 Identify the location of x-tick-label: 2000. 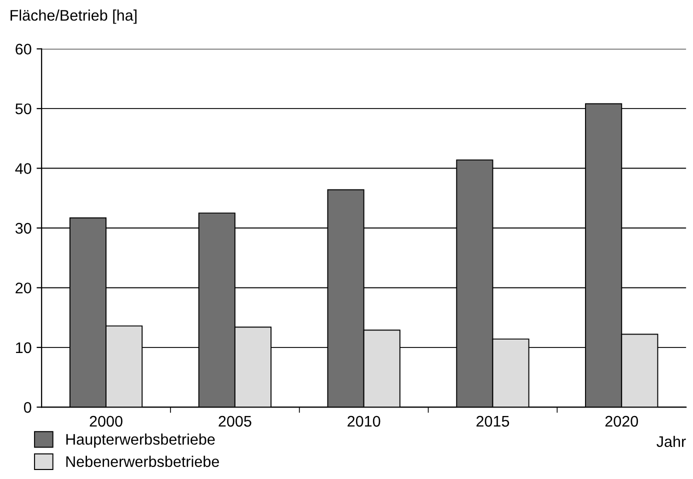
(106, 421).